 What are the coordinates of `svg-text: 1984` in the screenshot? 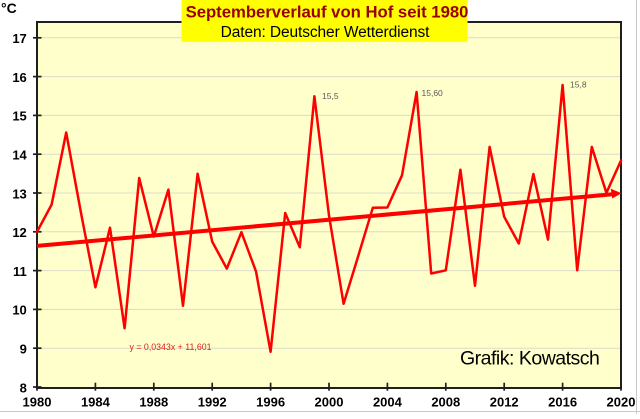 It's located at (96, 402).